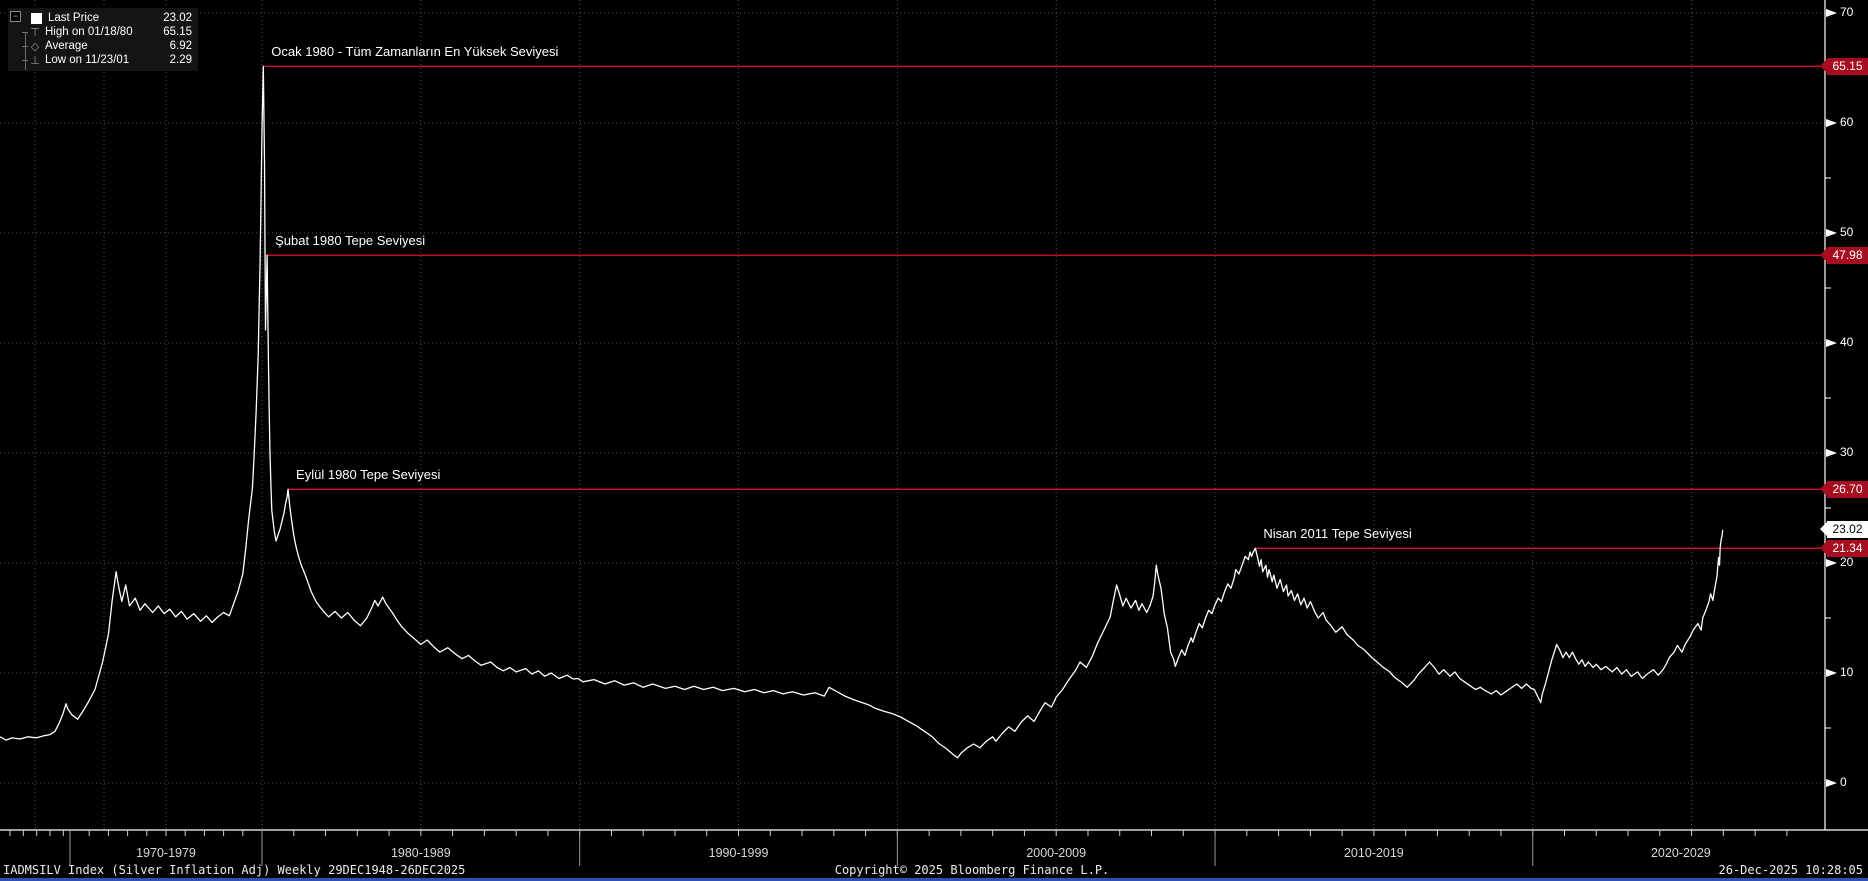  Describe the element at coordinates (1847, 12) in the screenshot. I see `y-axis-label: 70` at that location.